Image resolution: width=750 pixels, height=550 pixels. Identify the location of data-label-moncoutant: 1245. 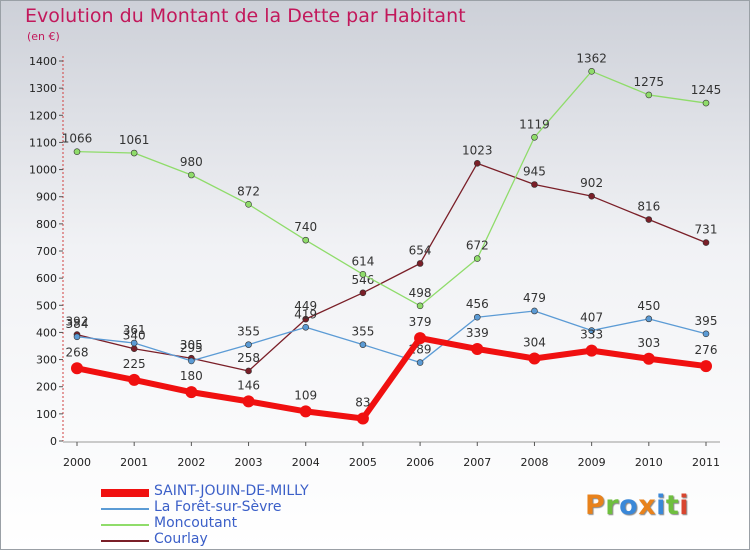
(706, 90).